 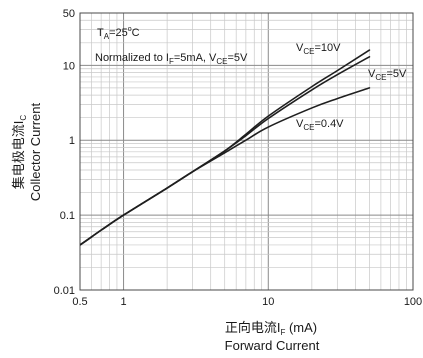 I want to click on y-axis-title-en-group: Collector Current, so click(x=35, y=151).